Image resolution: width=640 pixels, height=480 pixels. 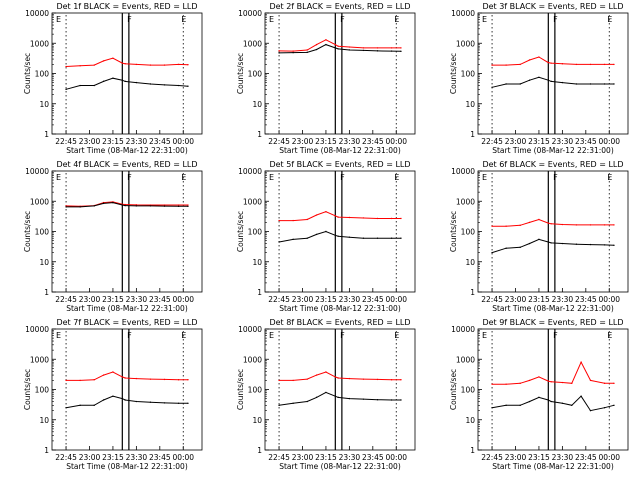 What do you see at coordinates (126, 322) in the screenshot?
I see `panel-title: Det 7f BLACK = Events, RED = LLD` at bounding box center [126, 322].